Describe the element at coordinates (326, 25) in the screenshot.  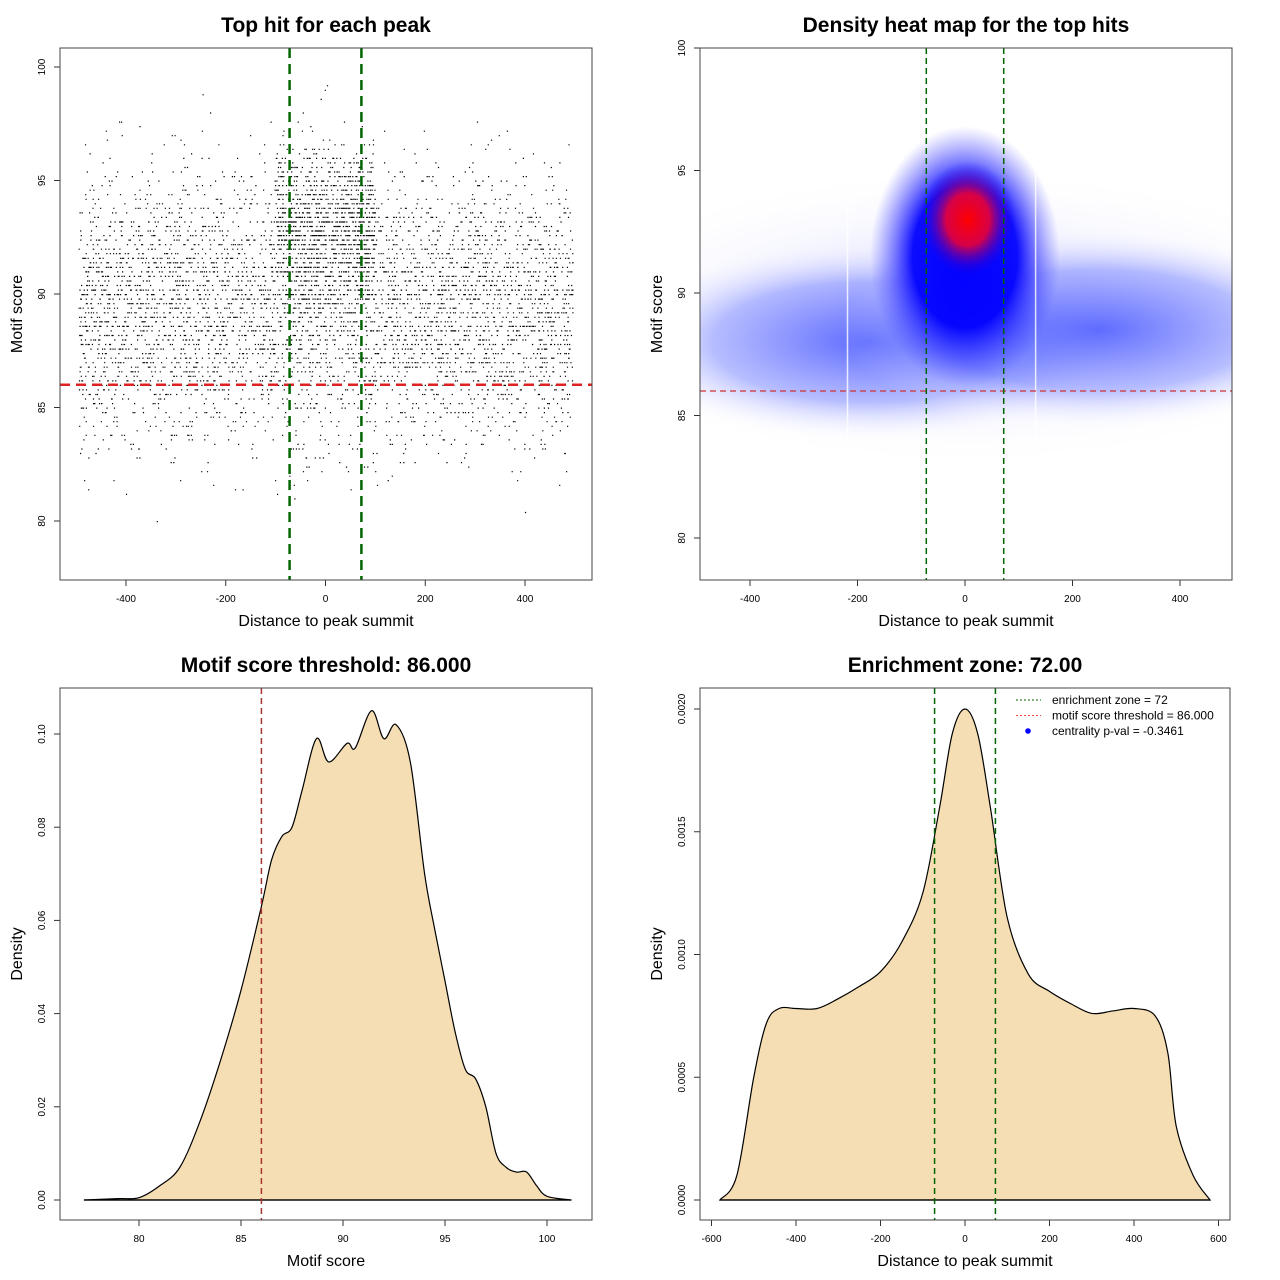
I see `chart-title: Top hit for each peak` at that location.